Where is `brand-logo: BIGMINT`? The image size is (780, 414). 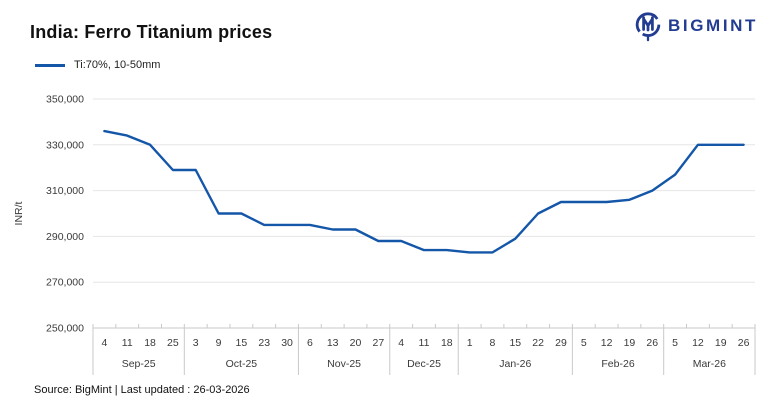
brand-logo: BIGMINT is located at coordinates (695, 26).